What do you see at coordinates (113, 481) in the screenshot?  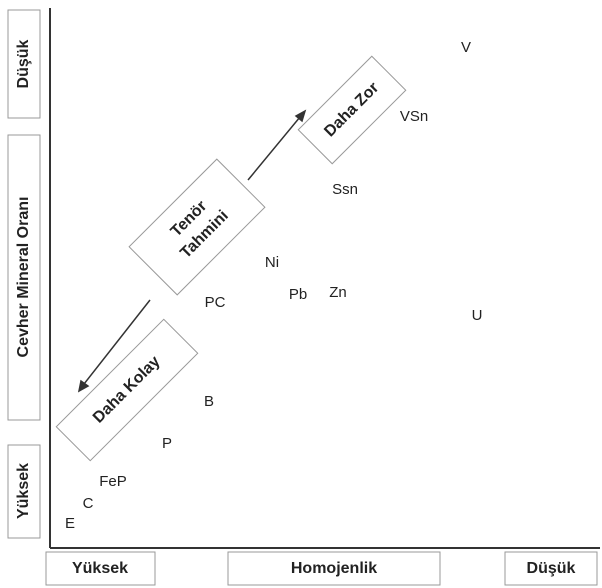 I see `point-label: FeP` at bounding box center [113, 481].